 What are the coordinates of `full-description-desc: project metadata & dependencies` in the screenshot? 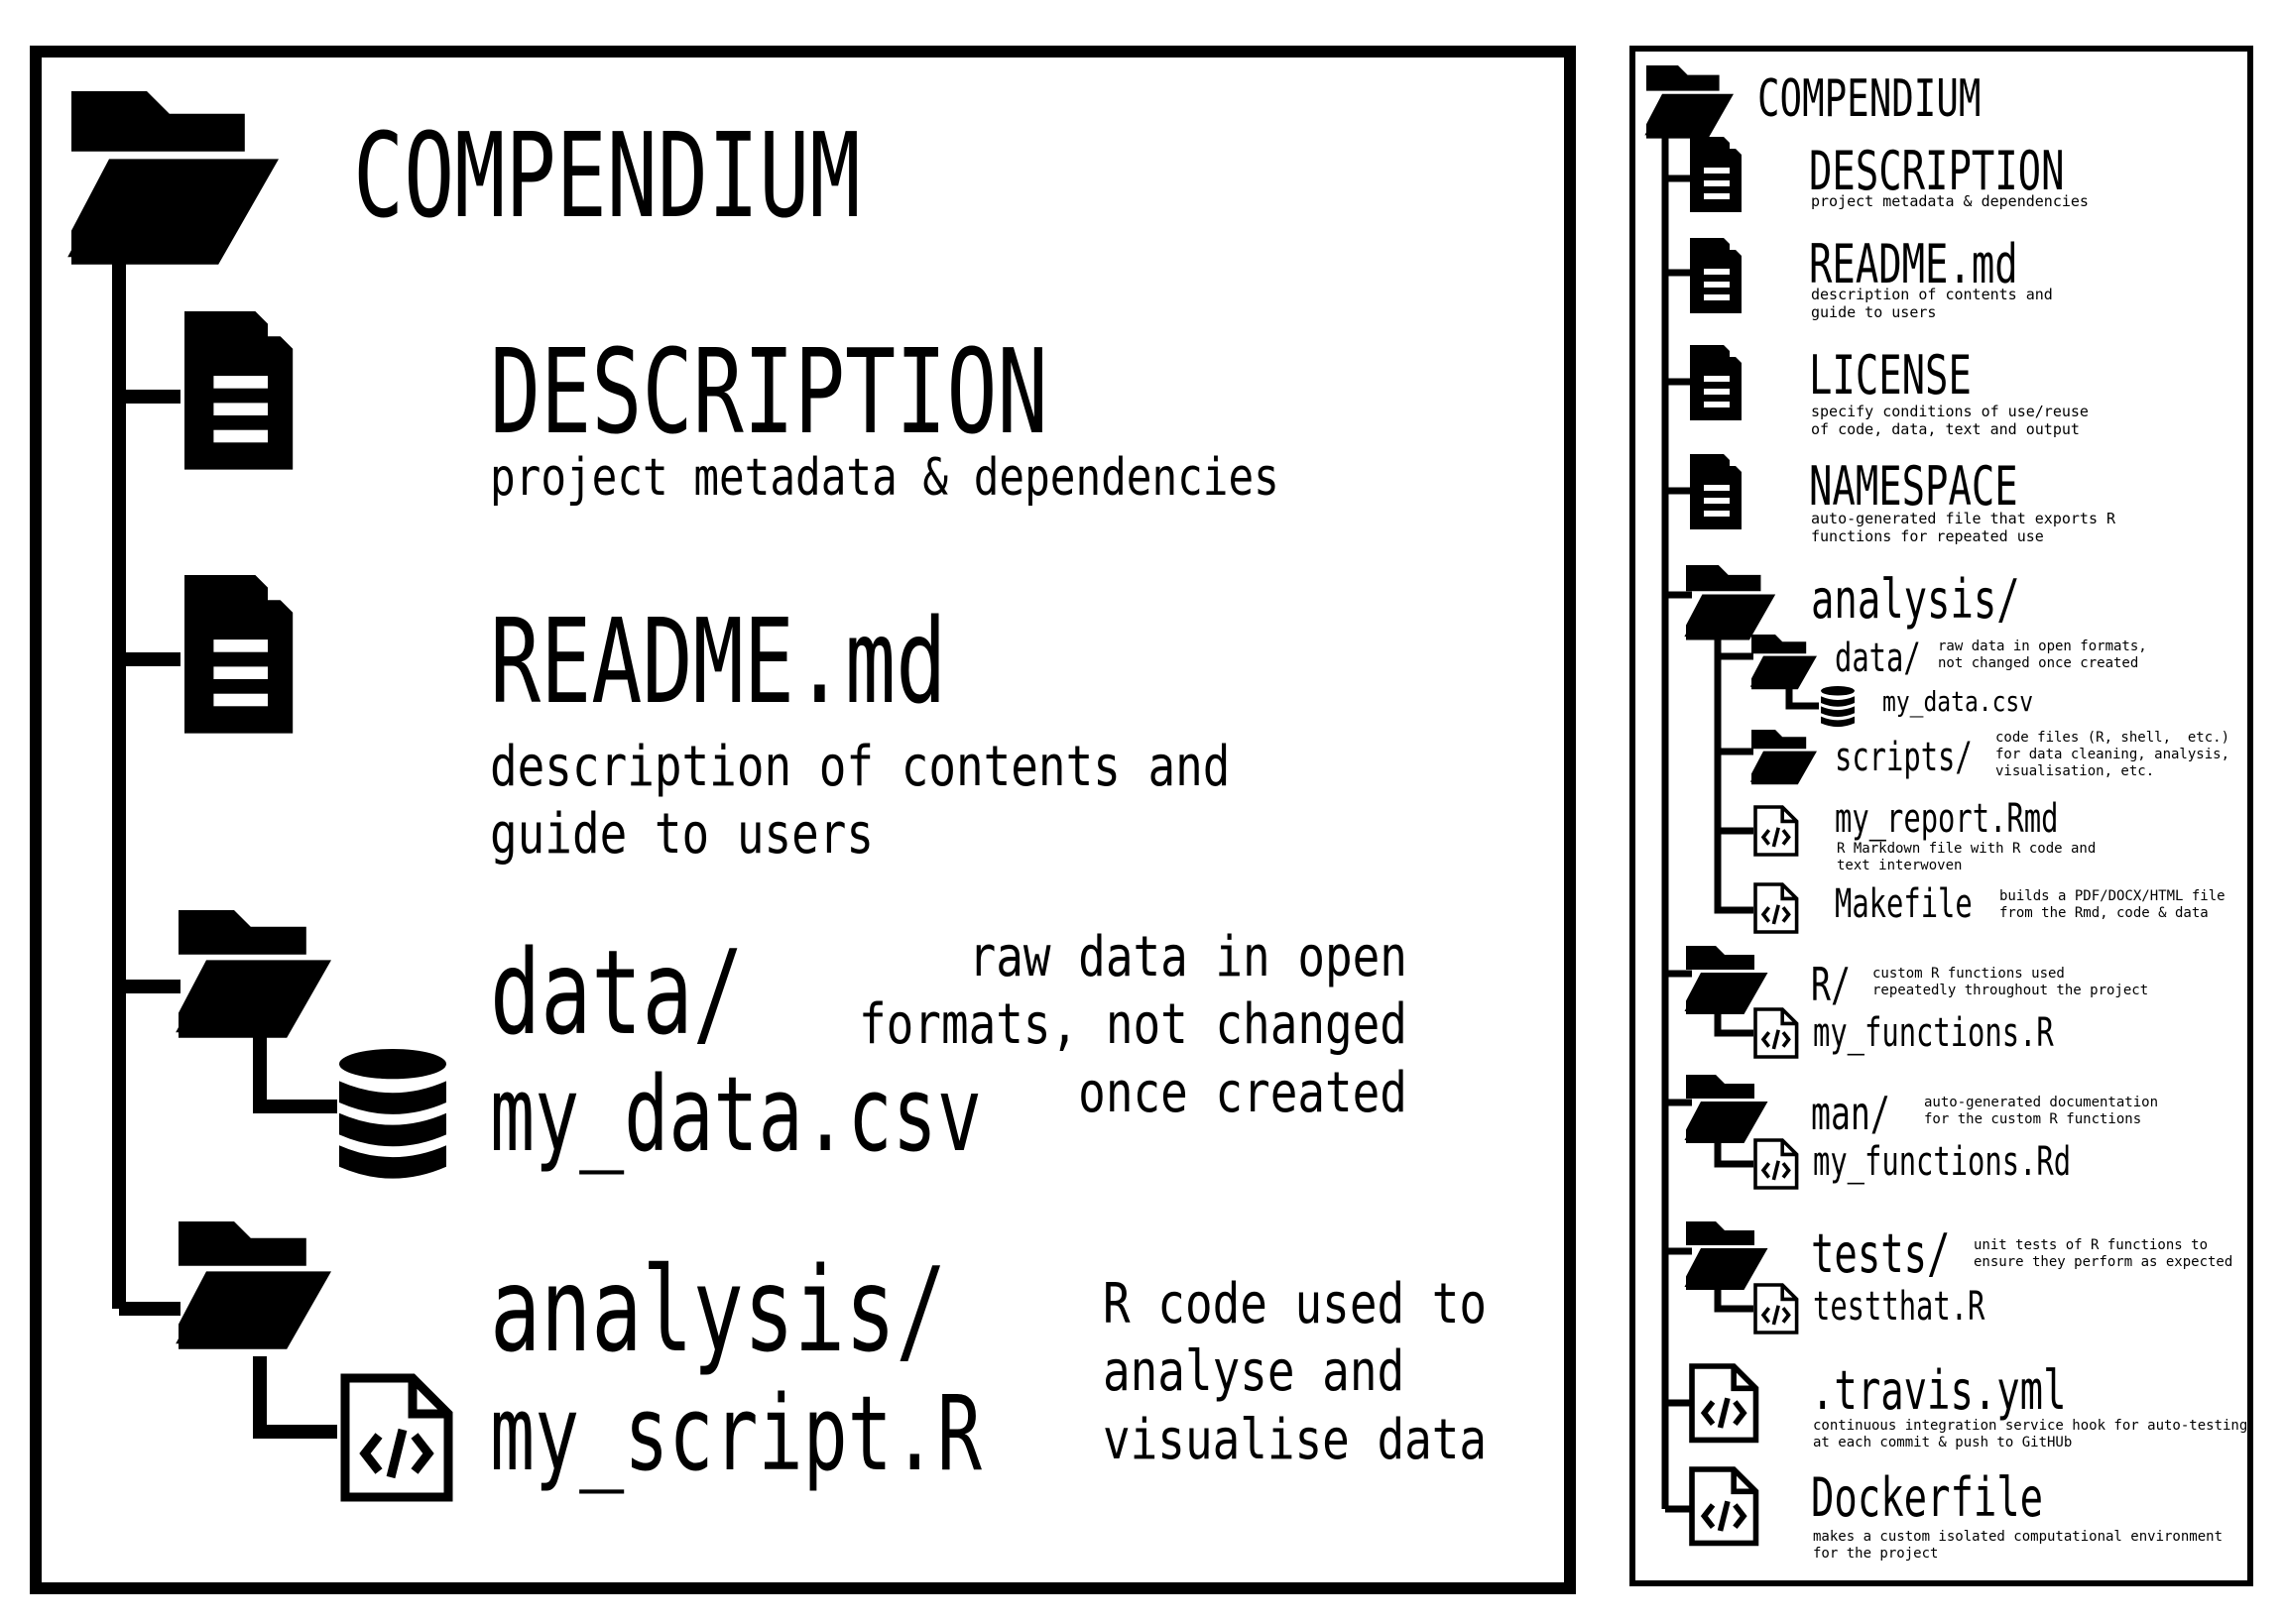 It's located at (1950, 201).